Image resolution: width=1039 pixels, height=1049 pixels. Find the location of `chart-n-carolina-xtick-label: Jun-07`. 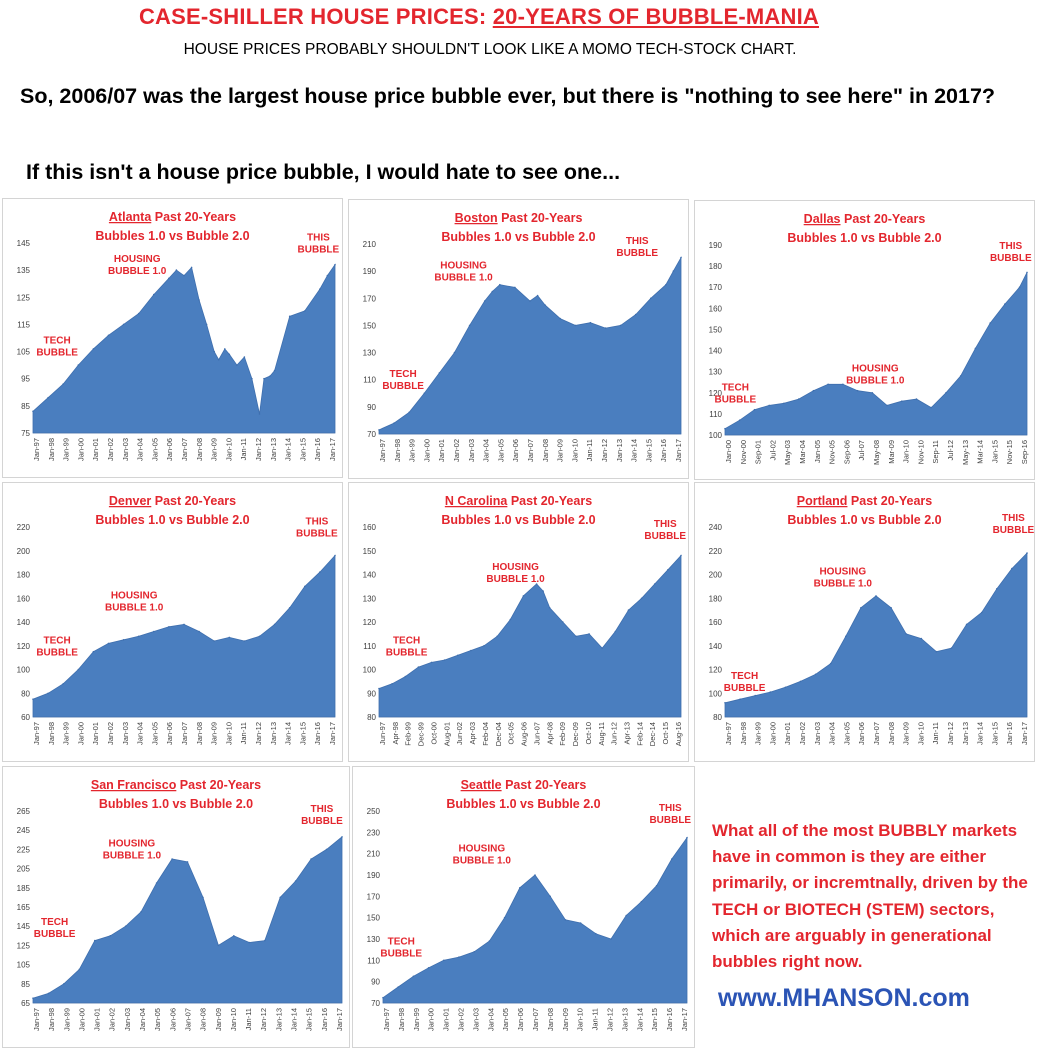

chart-n-carolina-xtick-label: Jun-07 is located at coordinates (536, 733).